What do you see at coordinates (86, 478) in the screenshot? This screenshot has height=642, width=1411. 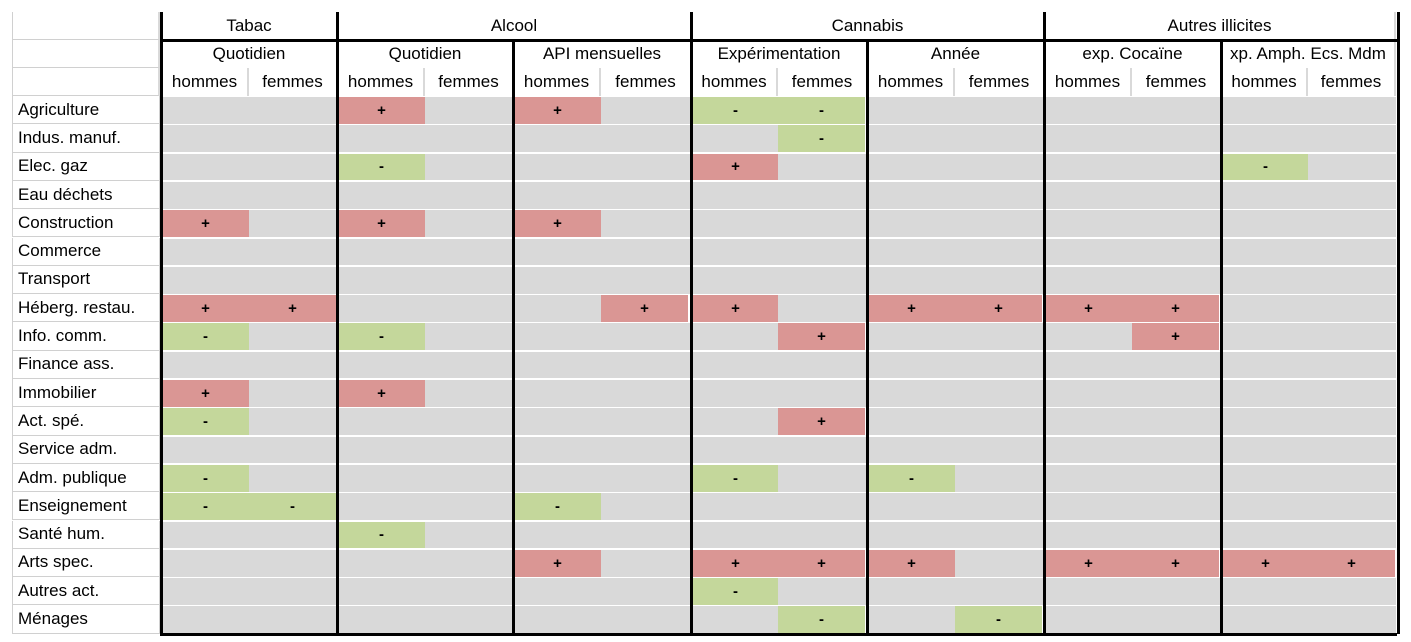 I see `row-label: Adm. publique` at bounding box center [86, 478].